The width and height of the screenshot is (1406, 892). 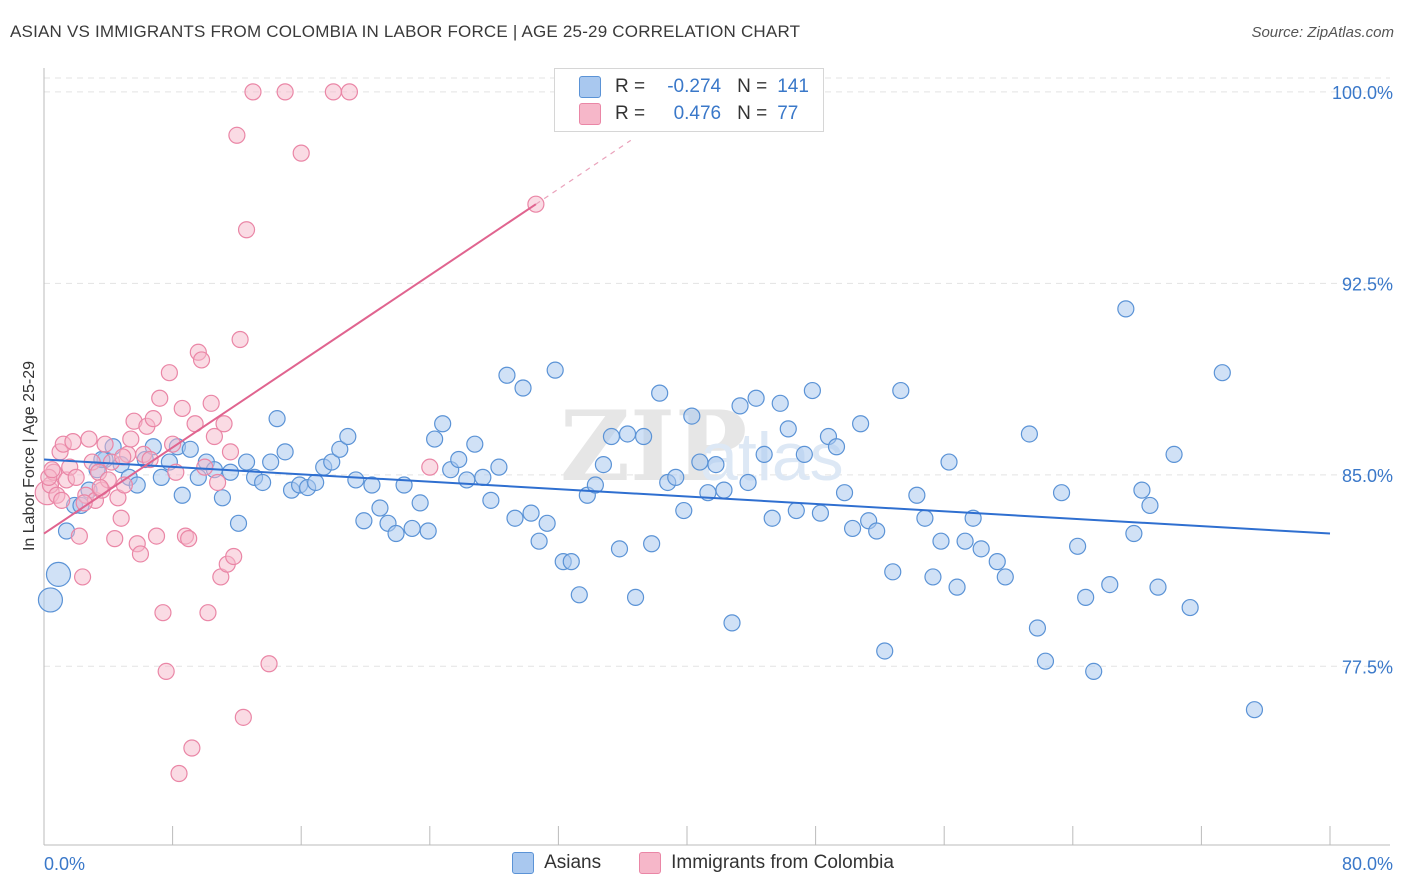 What do you see at coordinates (650, 863) in the screenshot?
I see `colombia-legend-swatch` at bounding box center [650, 863].